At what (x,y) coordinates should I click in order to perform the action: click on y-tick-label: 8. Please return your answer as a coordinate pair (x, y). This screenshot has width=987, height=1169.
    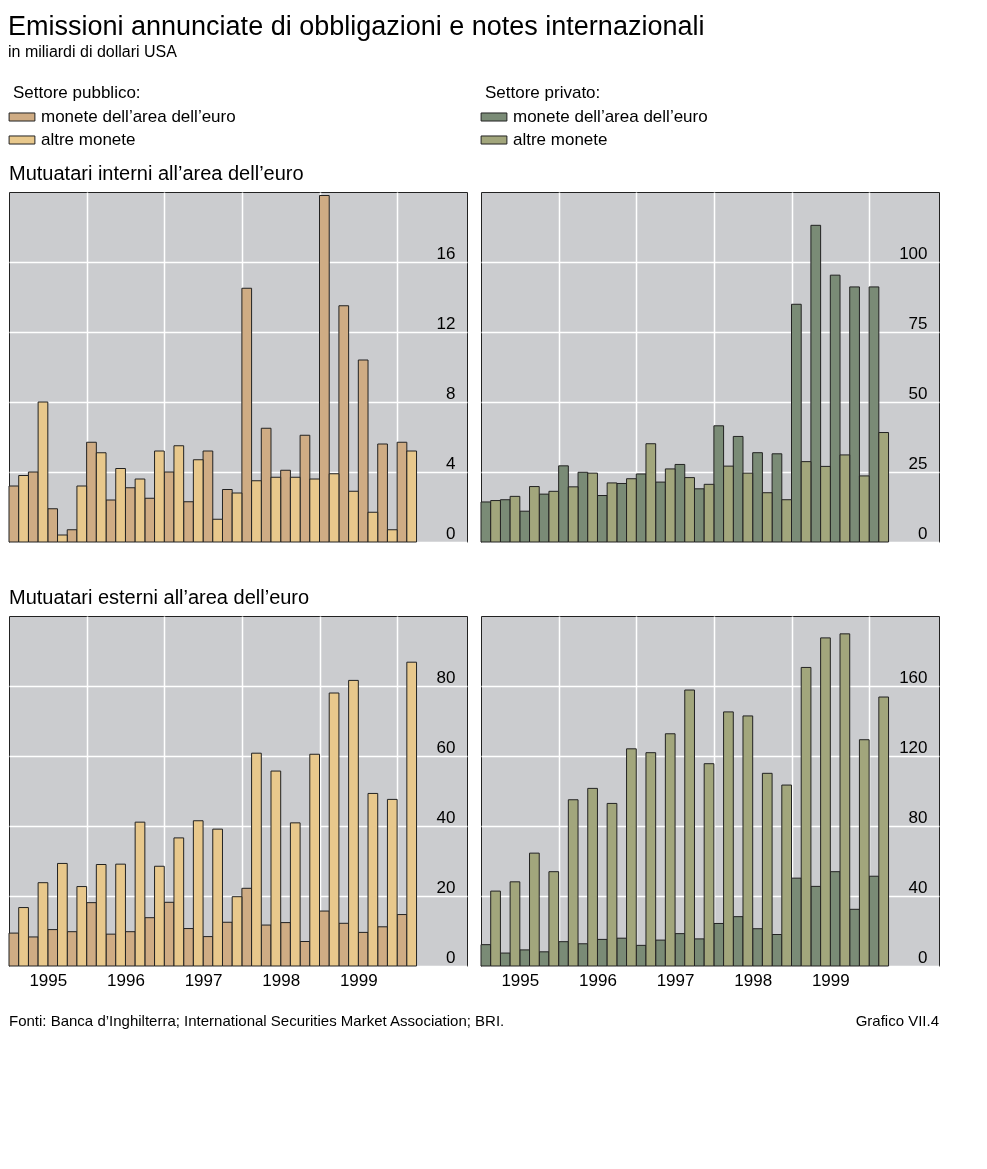
    Looking at the image, I should click on (451, 393).